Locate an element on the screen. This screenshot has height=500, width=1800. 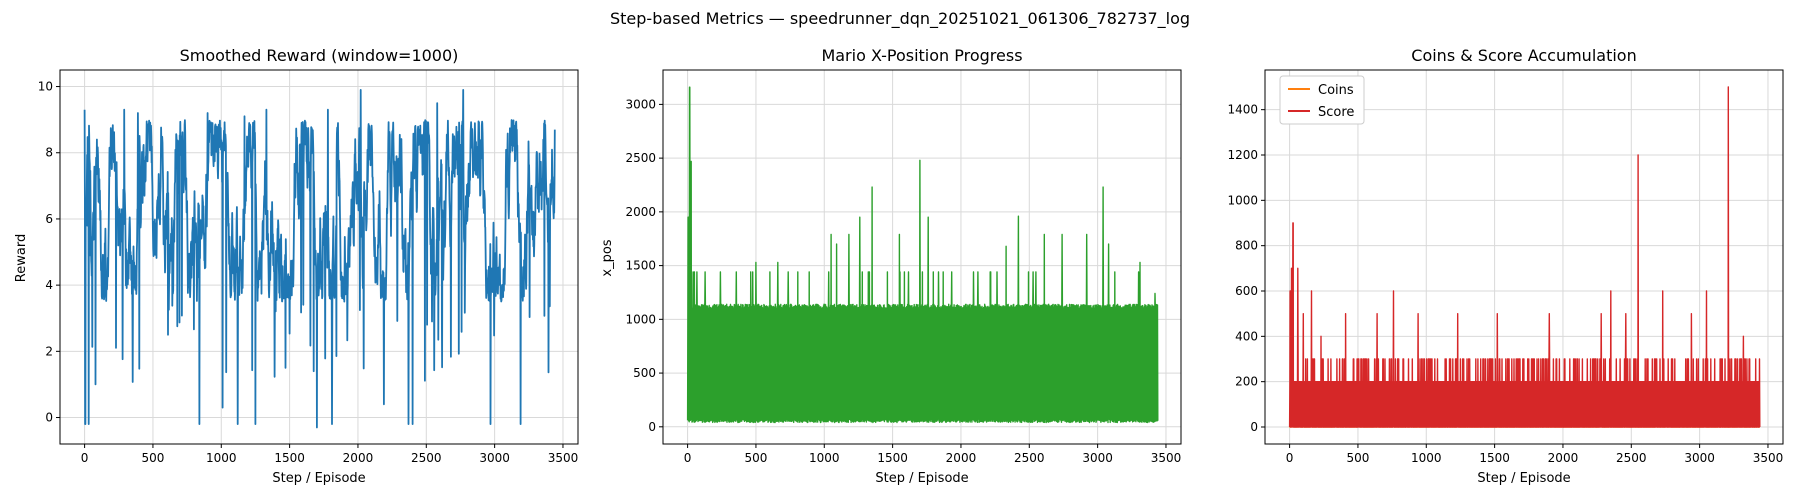
legend: Coins Score is located at coordinates (1322, 100).